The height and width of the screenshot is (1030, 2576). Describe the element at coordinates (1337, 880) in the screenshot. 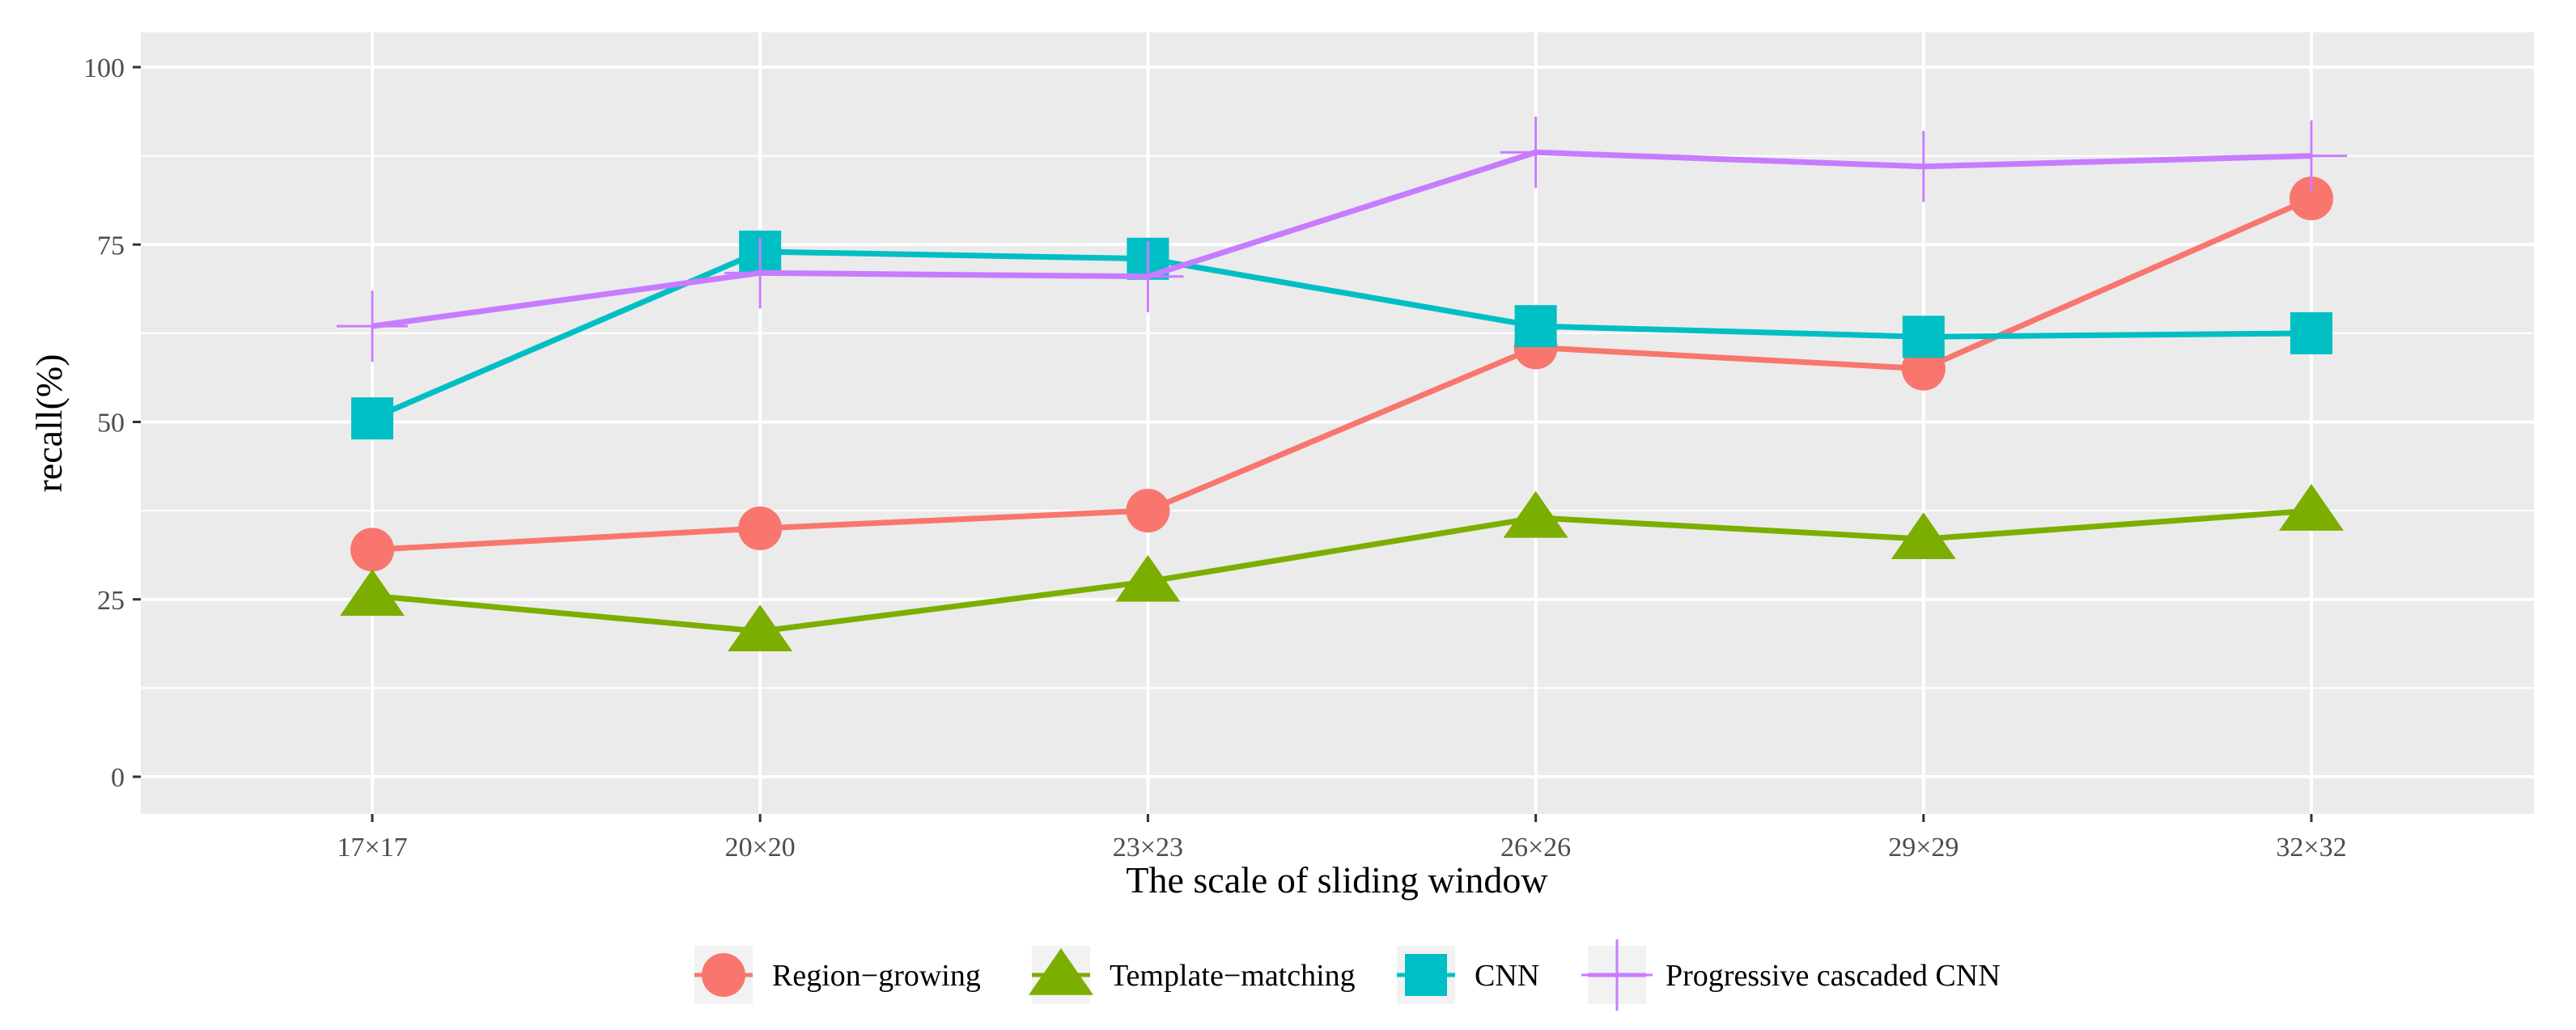

I see `x-axis-title: The scale of sliding window` at that location.